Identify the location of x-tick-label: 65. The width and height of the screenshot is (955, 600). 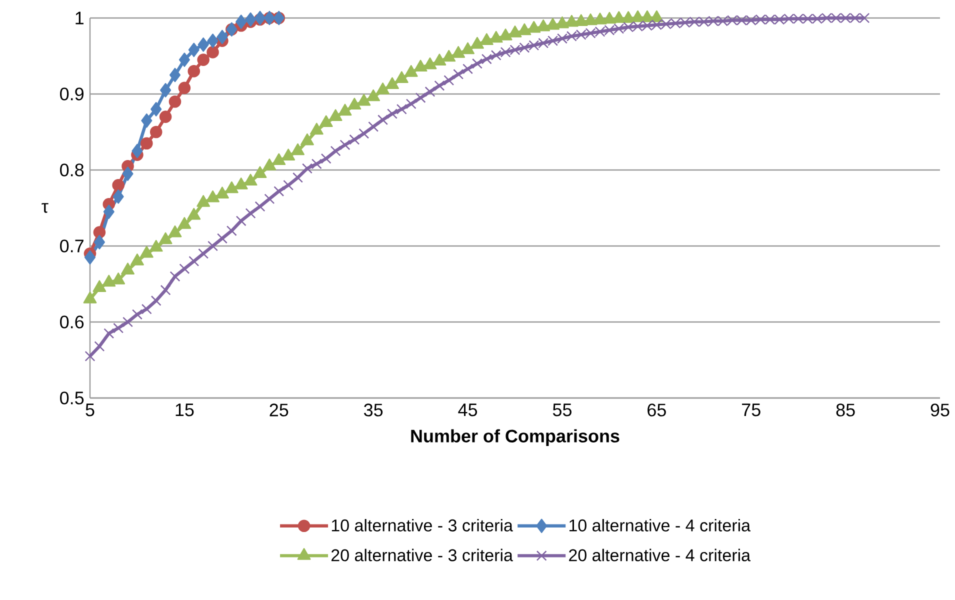
(657, 410).